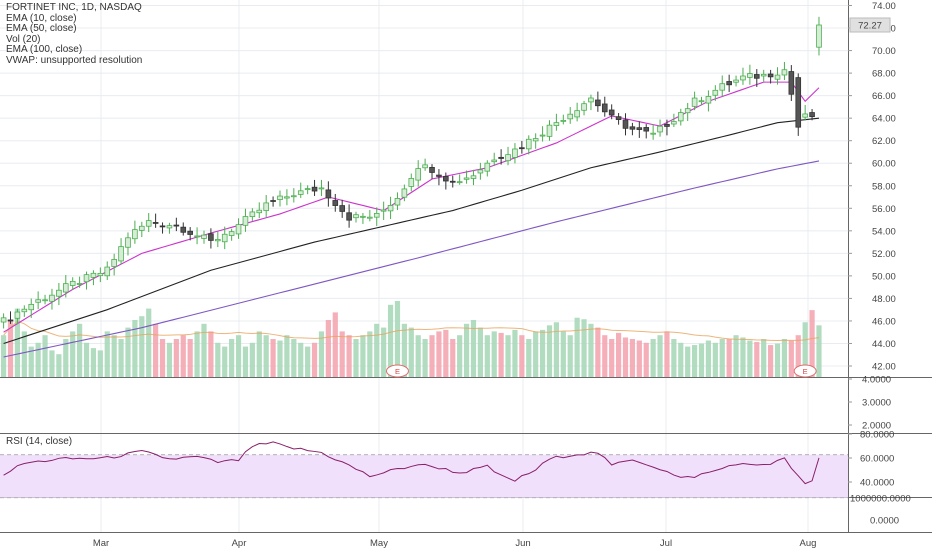 This screenshot has width=932, height=550. I want to click on legend-ema100: EMA (100, close), so click(44, 50).